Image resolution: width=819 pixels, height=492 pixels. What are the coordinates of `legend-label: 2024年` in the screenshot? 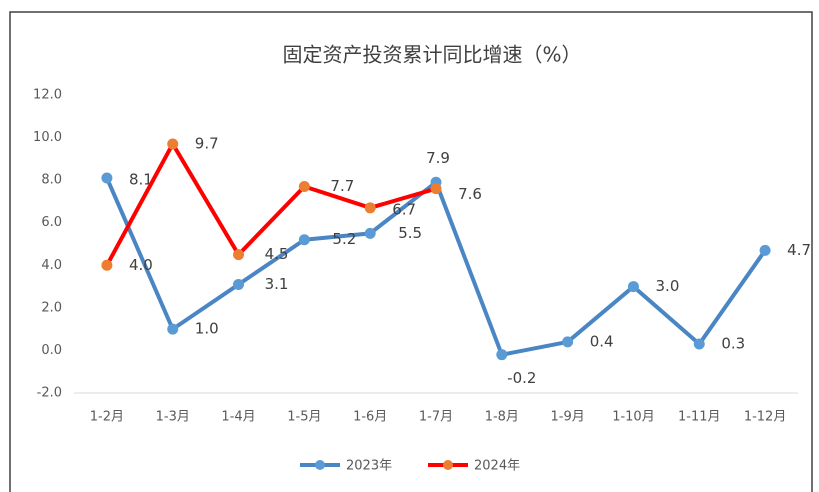 It's located at (497, 466).